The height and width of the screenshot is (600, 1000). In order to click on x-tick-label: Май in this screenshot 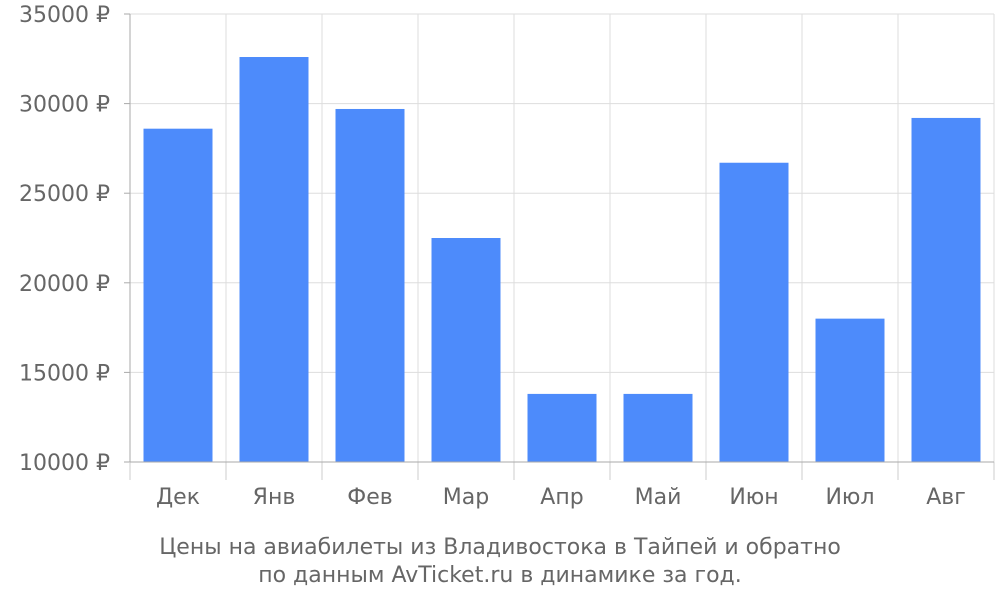, I will do `click(658, 497)`.